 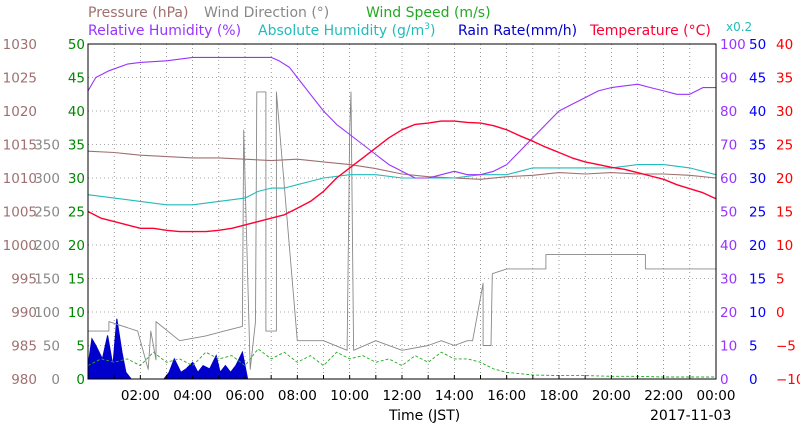 What do you see at coordinates (611, 396) in the screenshot?
I see `x-tick-label: 20:00` at bounding box center [611, 396].